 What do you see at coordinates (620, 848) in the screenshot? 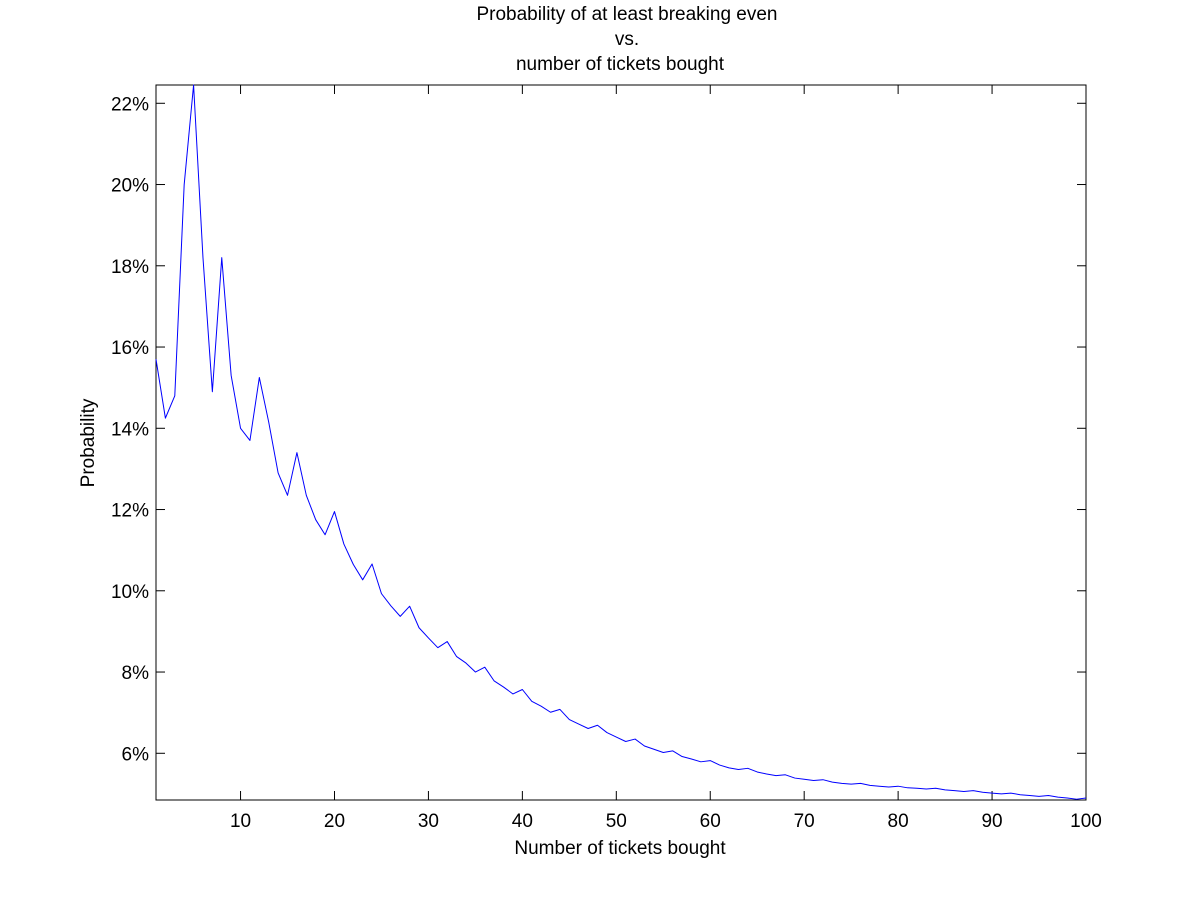
I see `x-axis-label: Number of tickets bought` at bounding box center [620, 848].